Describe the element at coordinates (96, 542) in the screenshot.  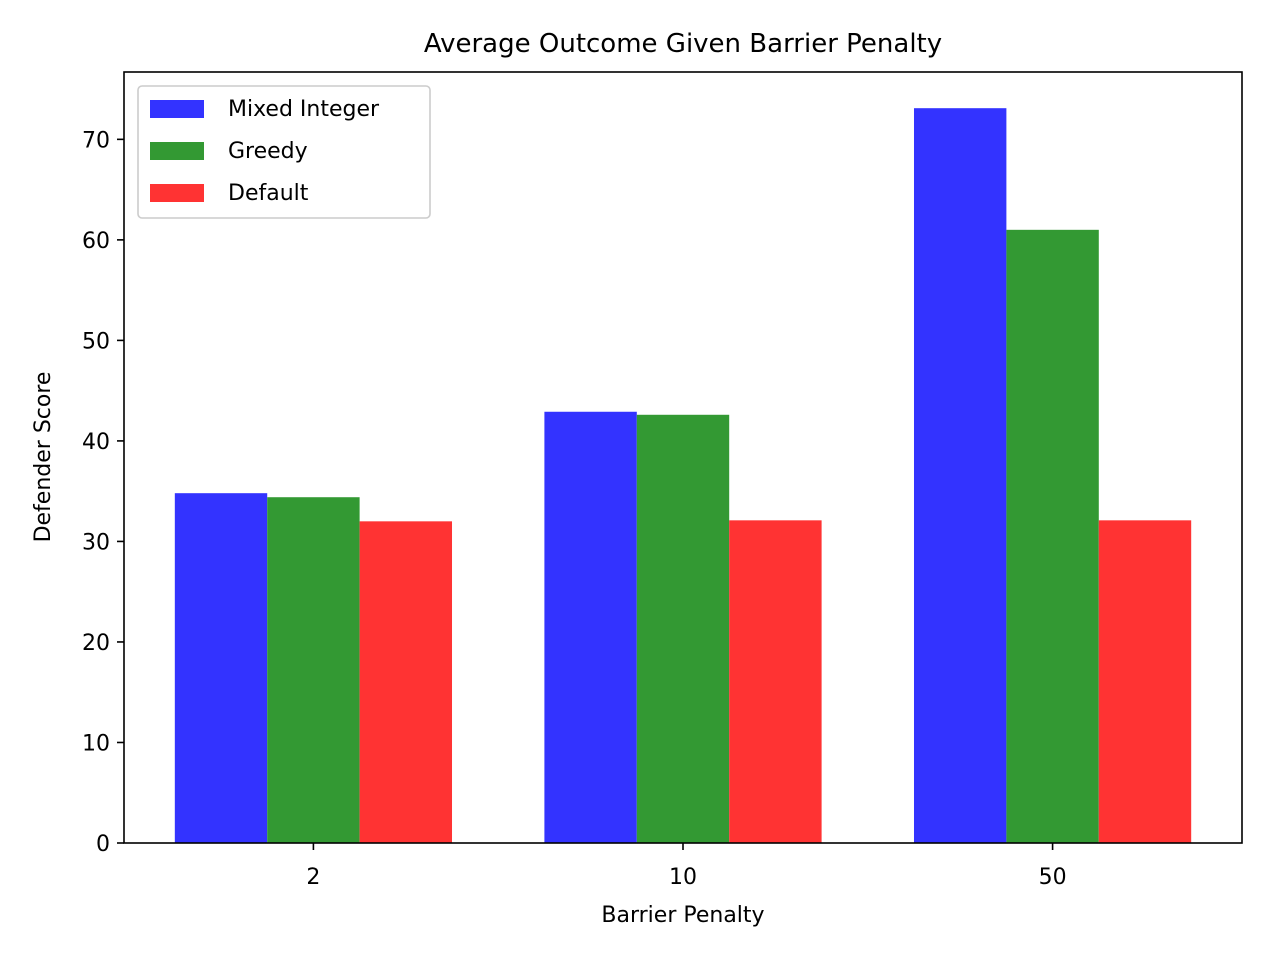
I see `y-tick-label: 30` at that location.